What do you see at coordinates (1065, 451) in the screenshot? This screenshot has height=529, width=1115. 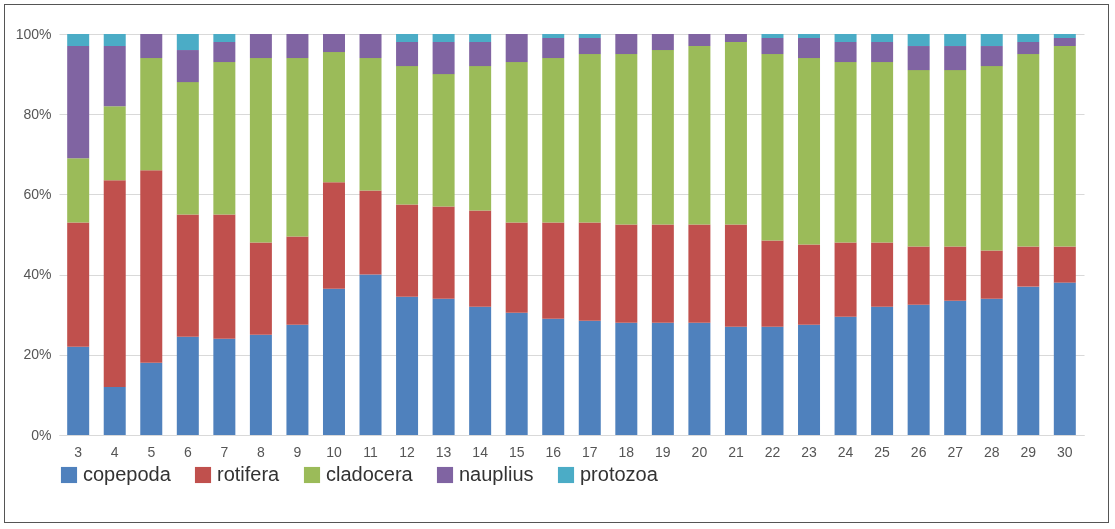 I see `x-tick-label: 30` at bounding box center [1065, 451].